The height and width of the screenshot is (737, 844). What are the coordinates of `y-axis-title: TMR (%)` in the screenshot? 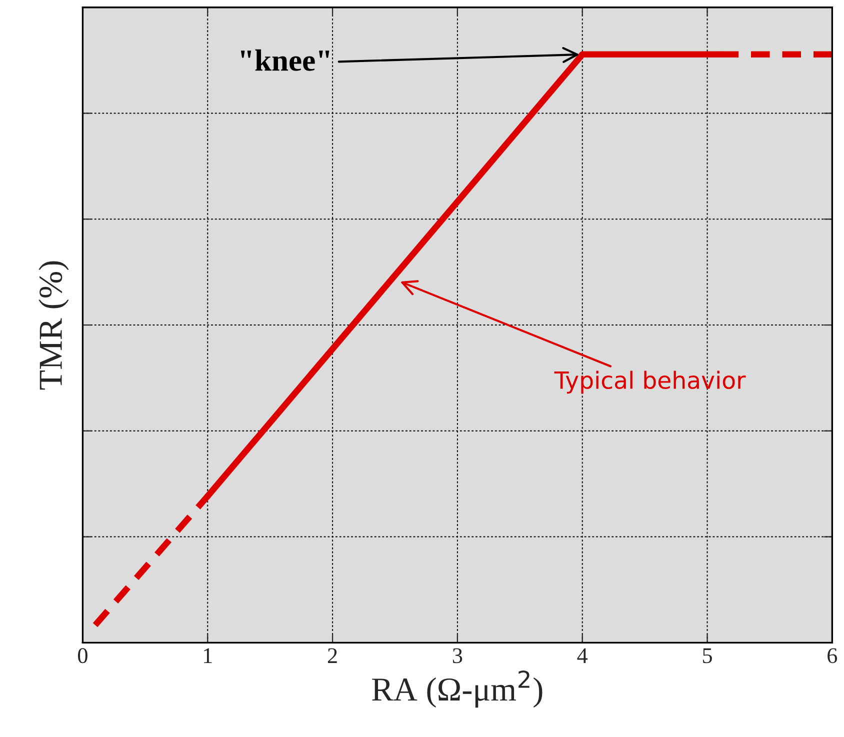 It's located at (53, 325).